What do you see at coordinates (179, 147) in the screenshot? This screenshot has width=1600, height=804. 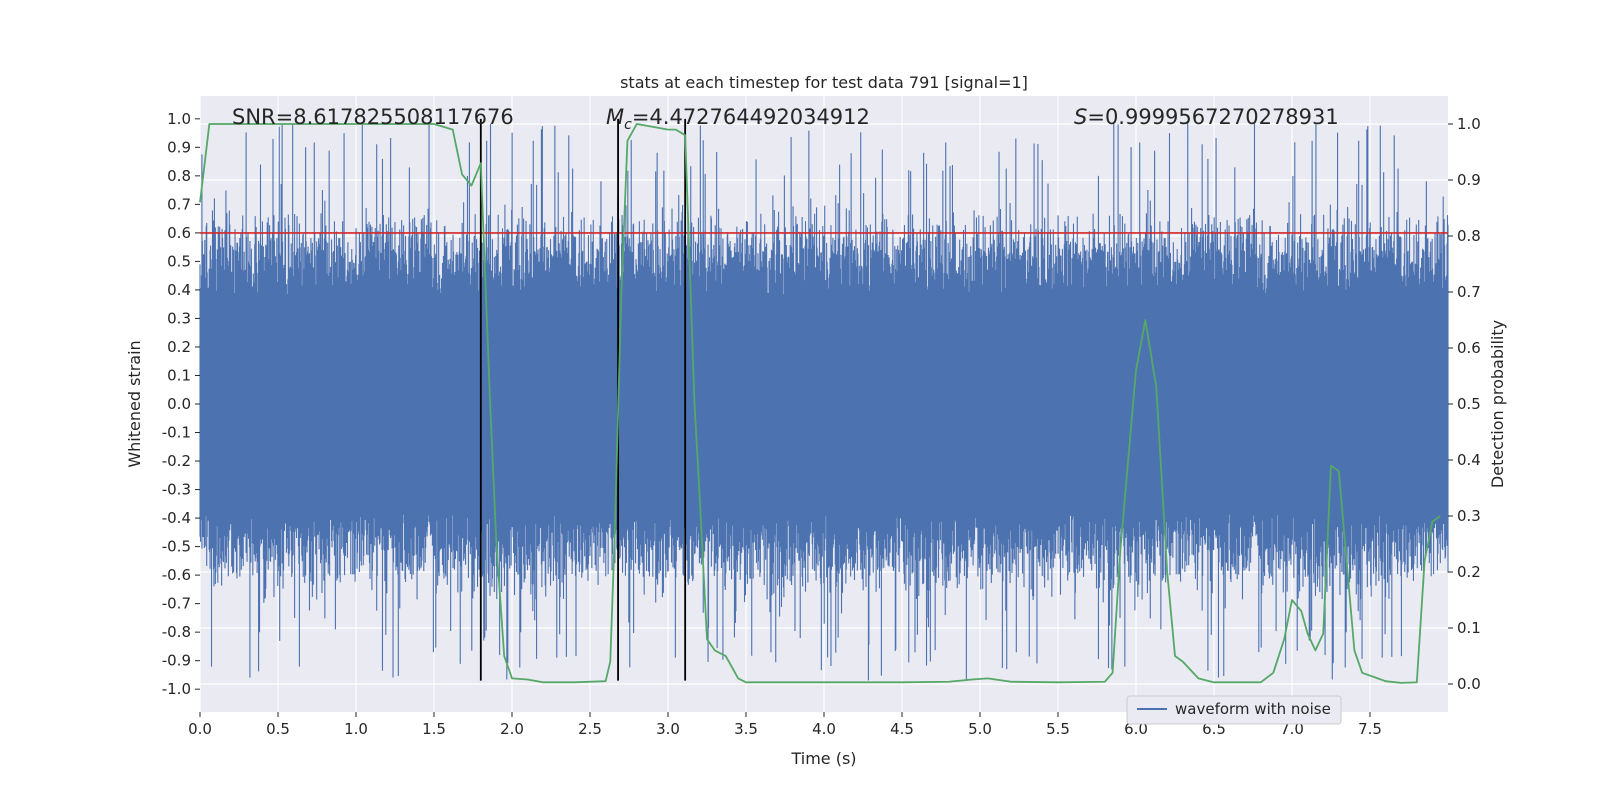 I see `y-tick-label: 0.9` at bounding box center [179, 147].